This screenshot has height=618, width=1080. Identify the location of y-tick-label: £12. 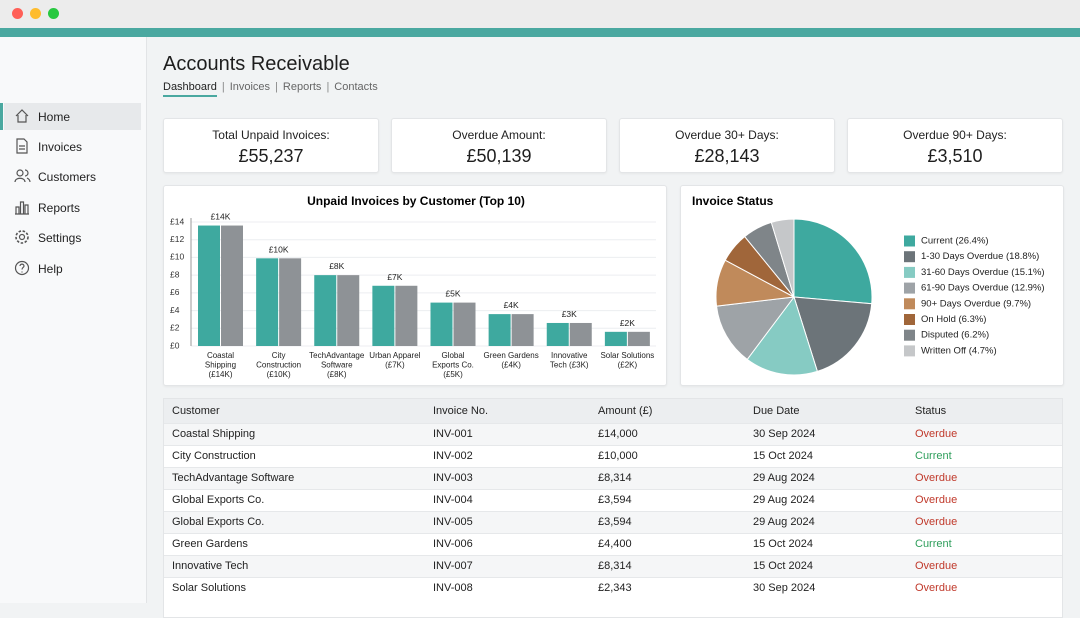
(177, 239).